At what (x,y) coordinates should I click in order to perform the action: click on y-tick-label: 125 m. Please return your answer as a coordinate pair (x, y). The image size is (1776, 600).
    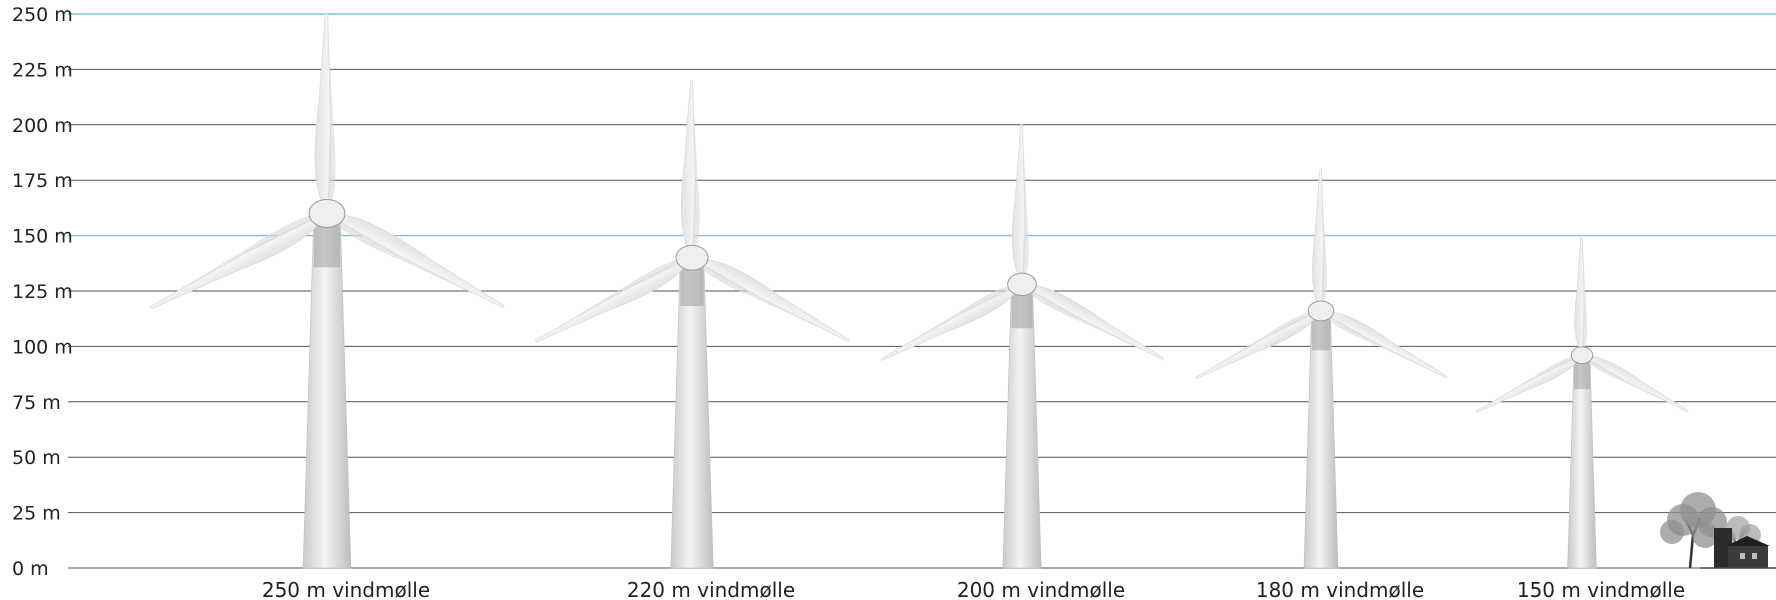
    Looking at the image, I should click on (42, 292).